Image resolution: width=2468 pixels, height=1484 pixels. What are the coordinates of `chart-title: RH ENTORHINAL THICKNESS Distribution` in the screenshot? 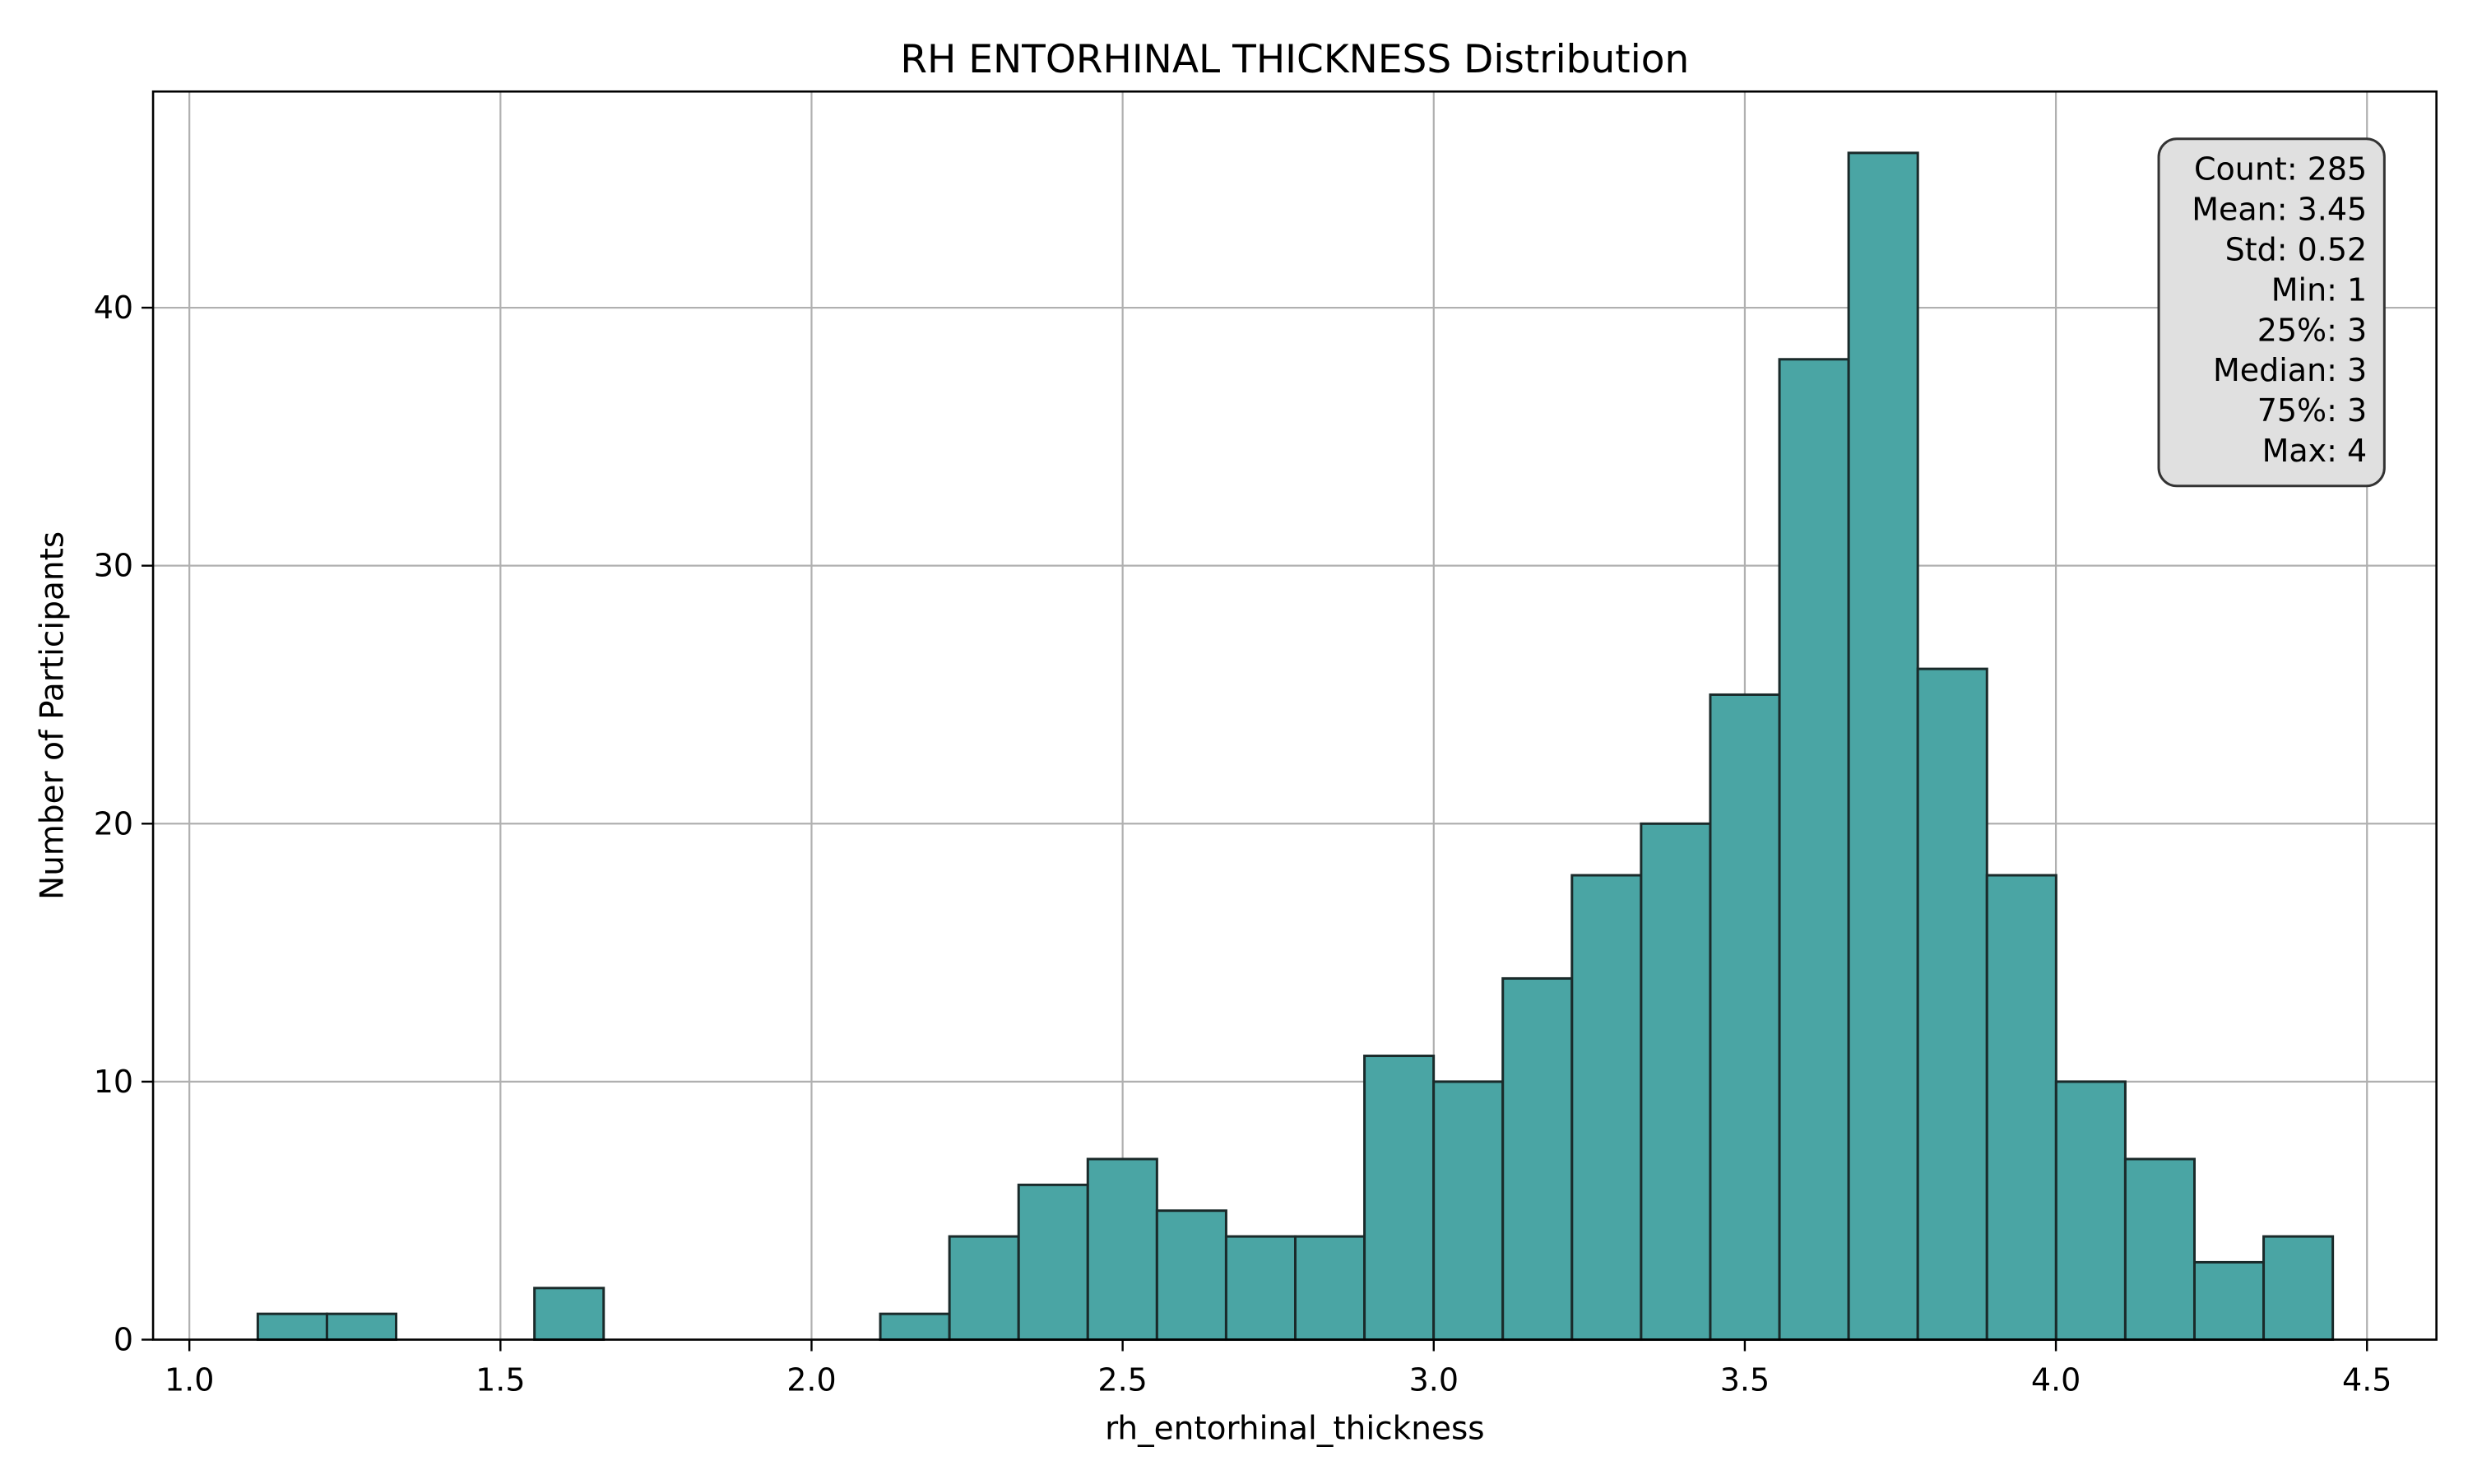 It's located at (1294, 59).